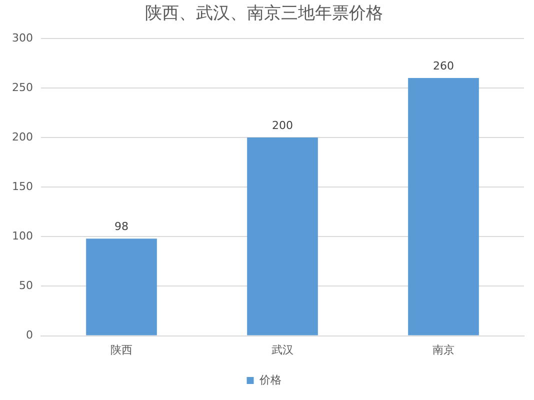 The width and height of the screenshot is (534, 400). What do you see at coordinates (22, 137) in the screenshot?
I see `y-tick-label: 200` at bounding box center [22, 137].